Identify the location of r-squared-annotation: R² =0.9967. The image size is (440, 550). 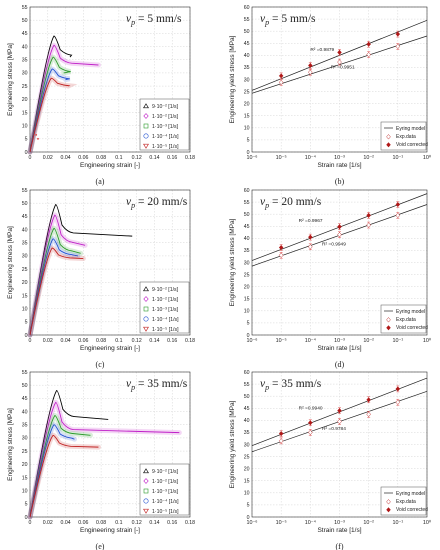
(311, 221).